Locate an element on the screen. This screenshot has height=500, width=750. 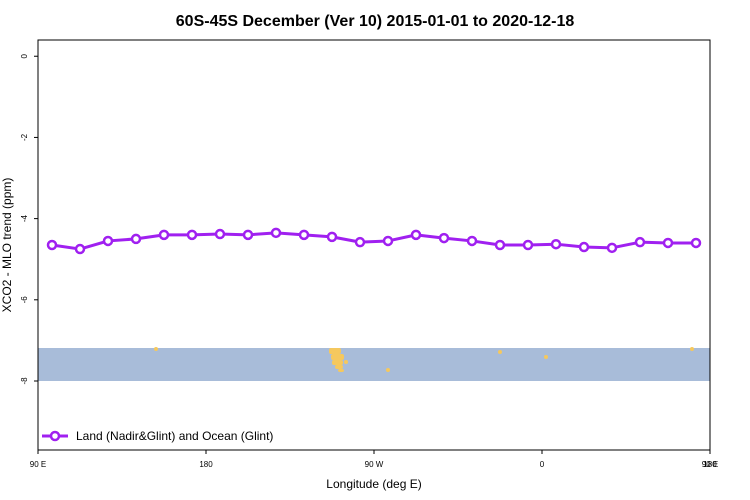
map-background is located at coordinates (374, 364).